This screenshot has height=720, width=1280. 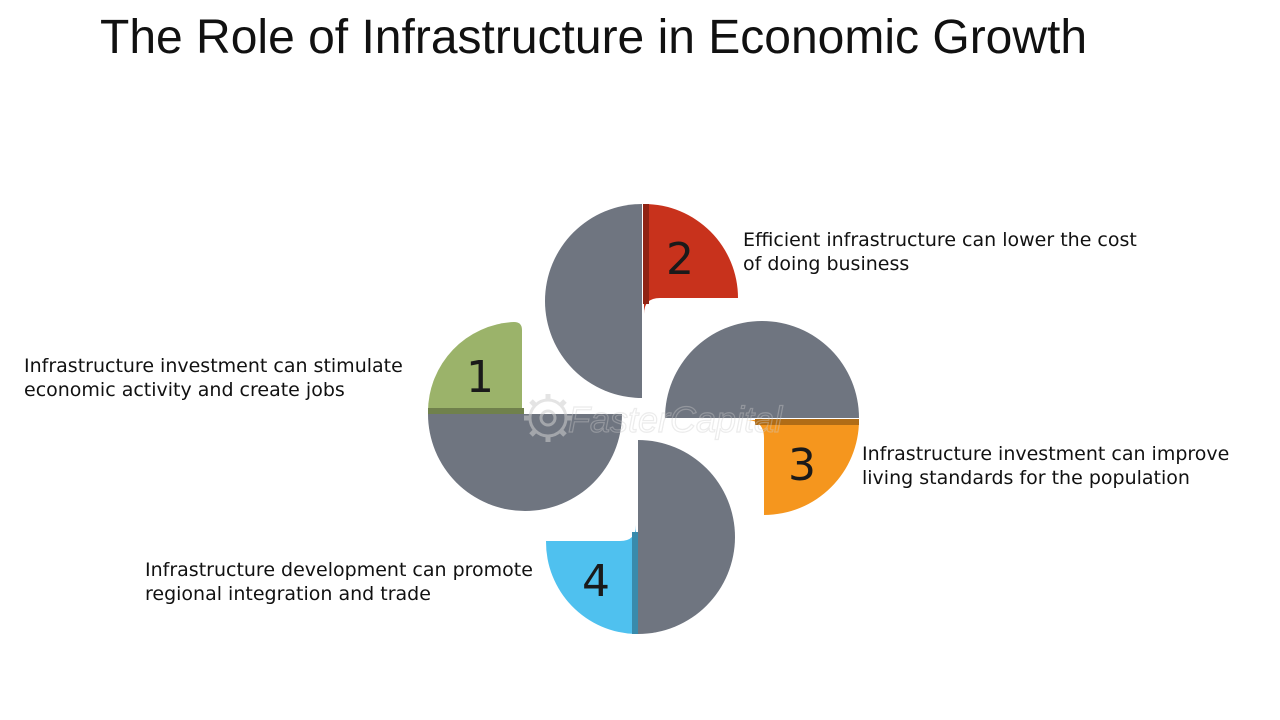 What do you see at coordinates (680, 259) in the screenshot?
I see `item-2-number: 2` at bounding box center [680, 259].